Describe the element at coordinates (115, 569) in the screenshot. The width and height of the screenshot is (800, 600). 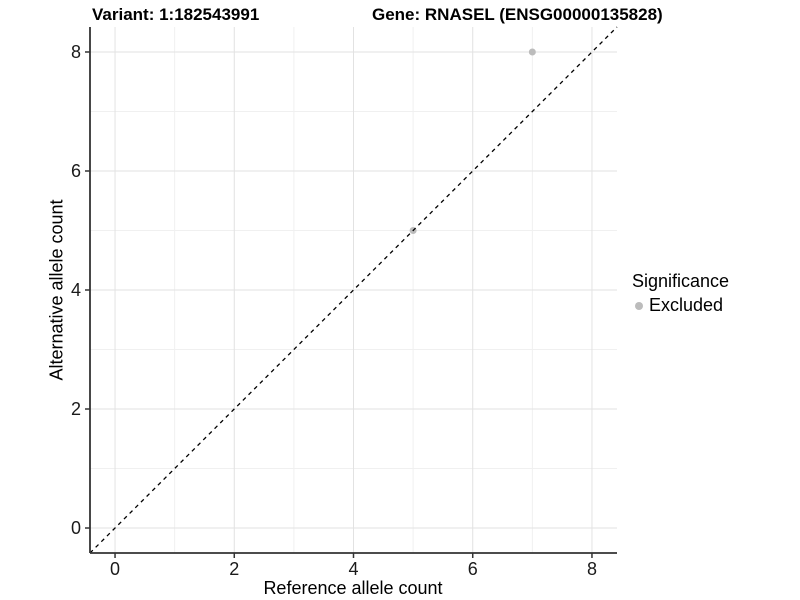
I see `x-tick-label: 0` at that location.